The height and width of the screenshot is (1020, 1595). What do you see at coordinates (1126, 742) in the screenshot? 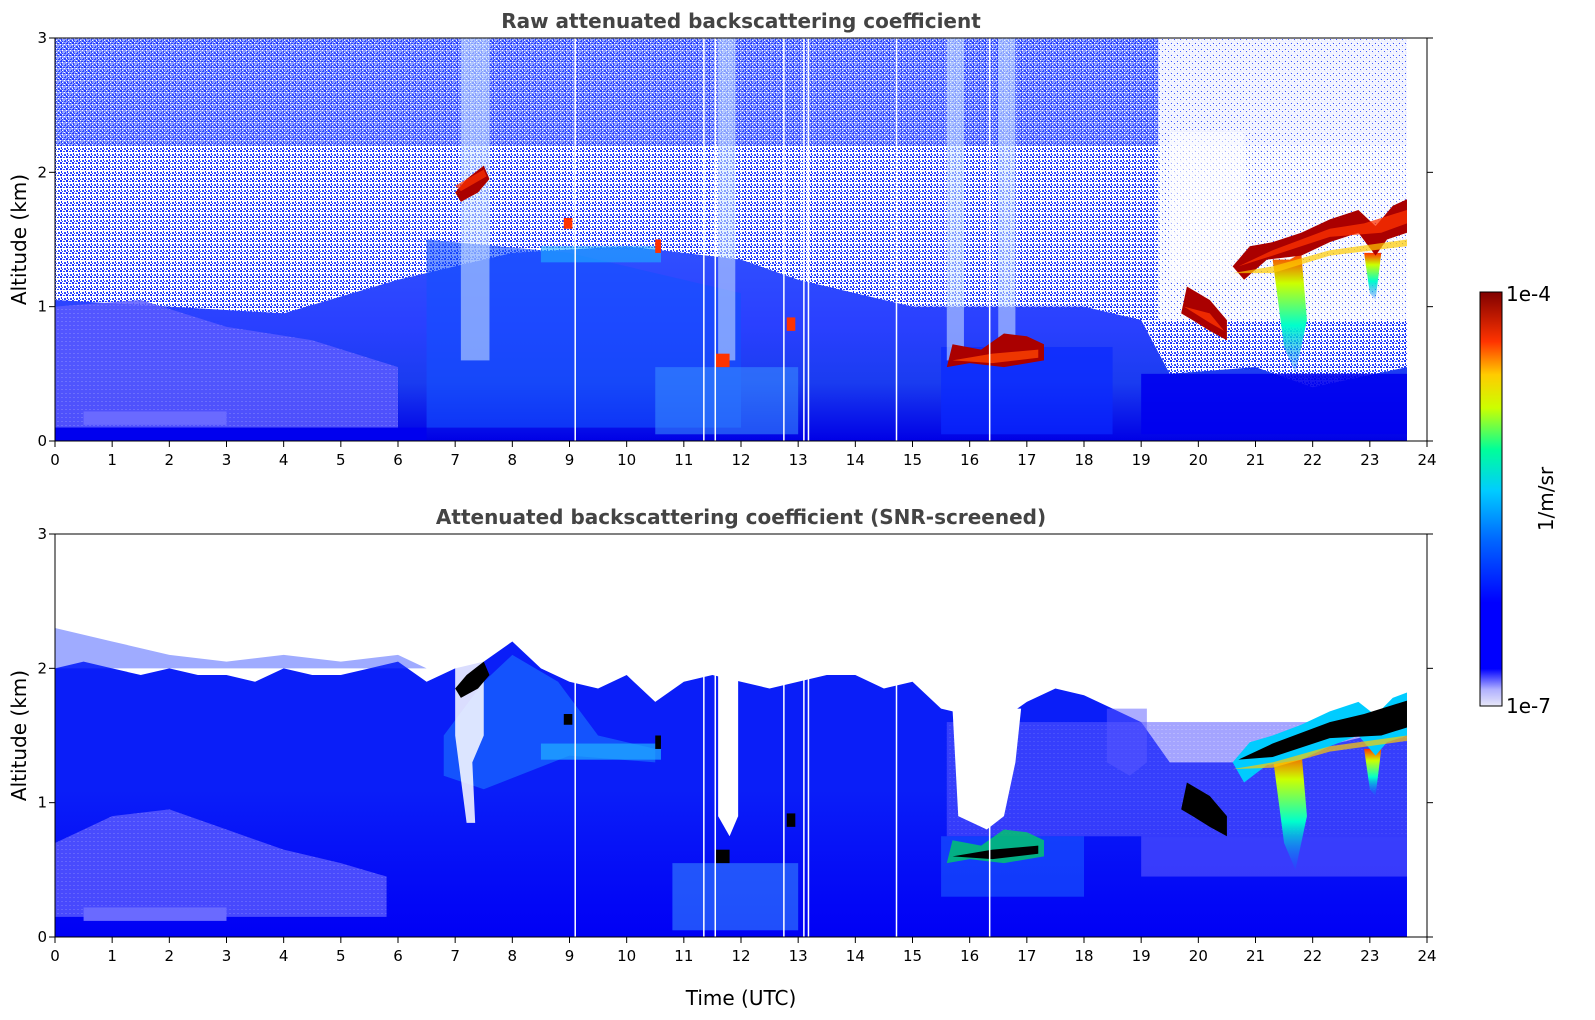
I see `screened-patch-19h` at bounding box center [1126, 742].